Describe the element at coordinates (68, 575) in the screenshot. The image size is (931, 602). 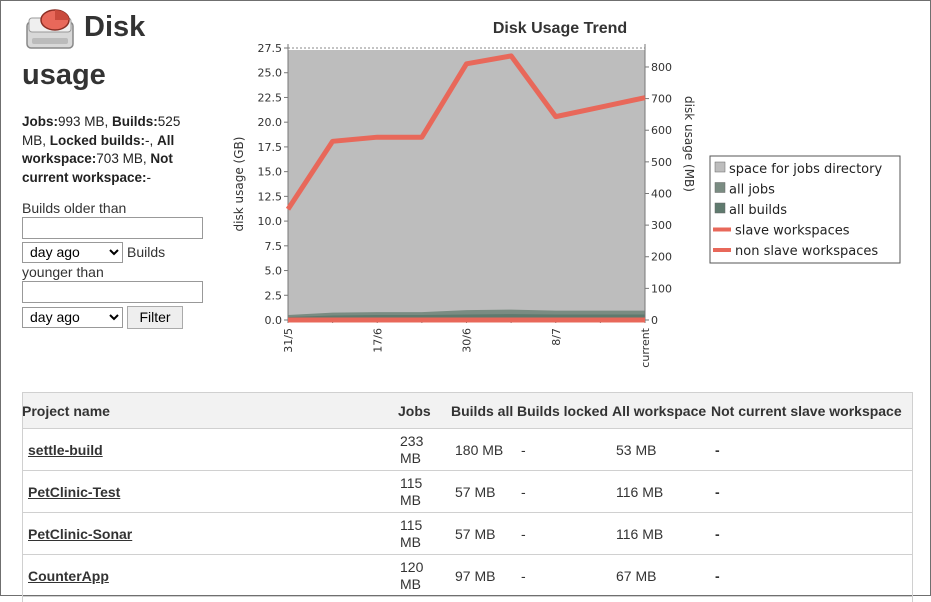
I see `project-link: CounterApp` at that location.